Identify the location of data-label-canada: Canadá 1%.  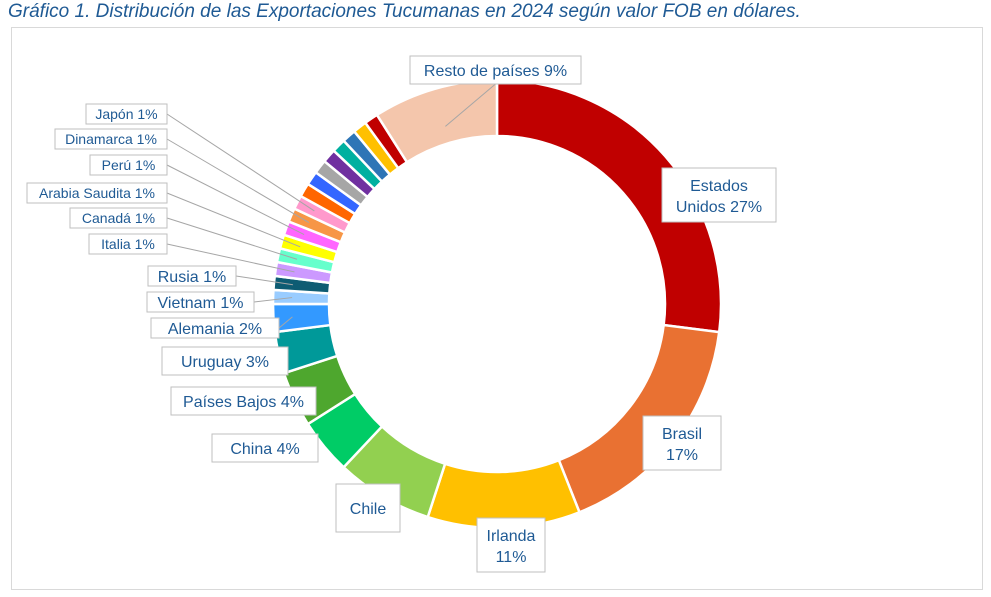
(183, 233).